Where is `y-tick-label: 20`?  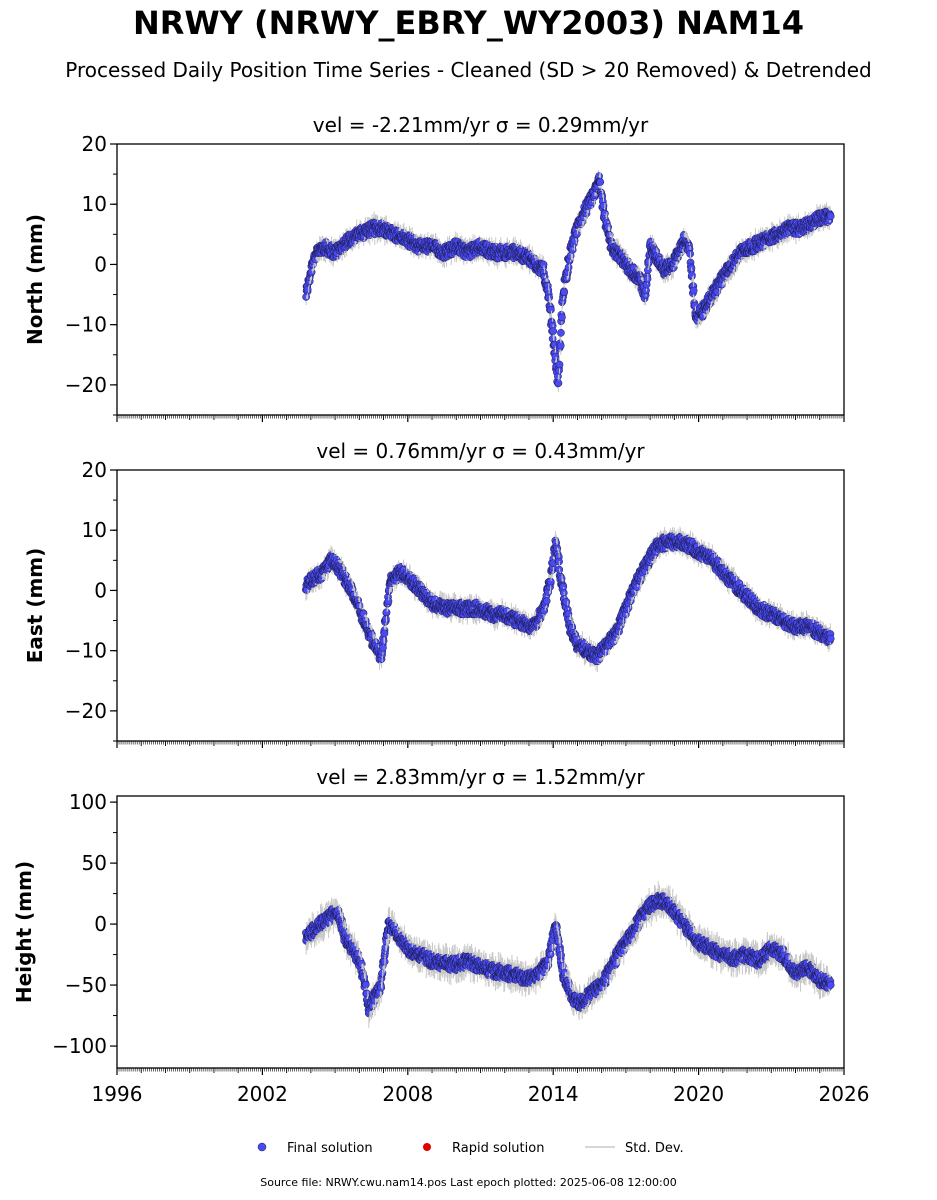
y-tick-label: 20 is located at coordinates (94, 144).